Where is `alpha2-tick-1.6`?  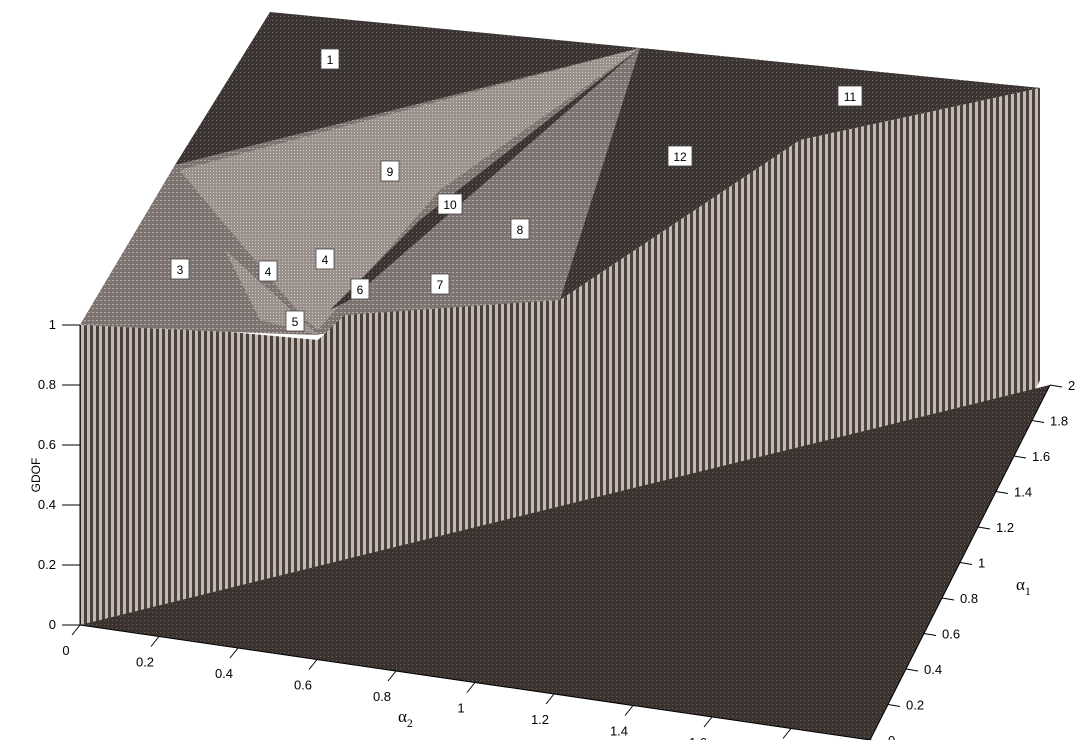
alpha2-tick-1.6 is located at coordinates (708, 722).